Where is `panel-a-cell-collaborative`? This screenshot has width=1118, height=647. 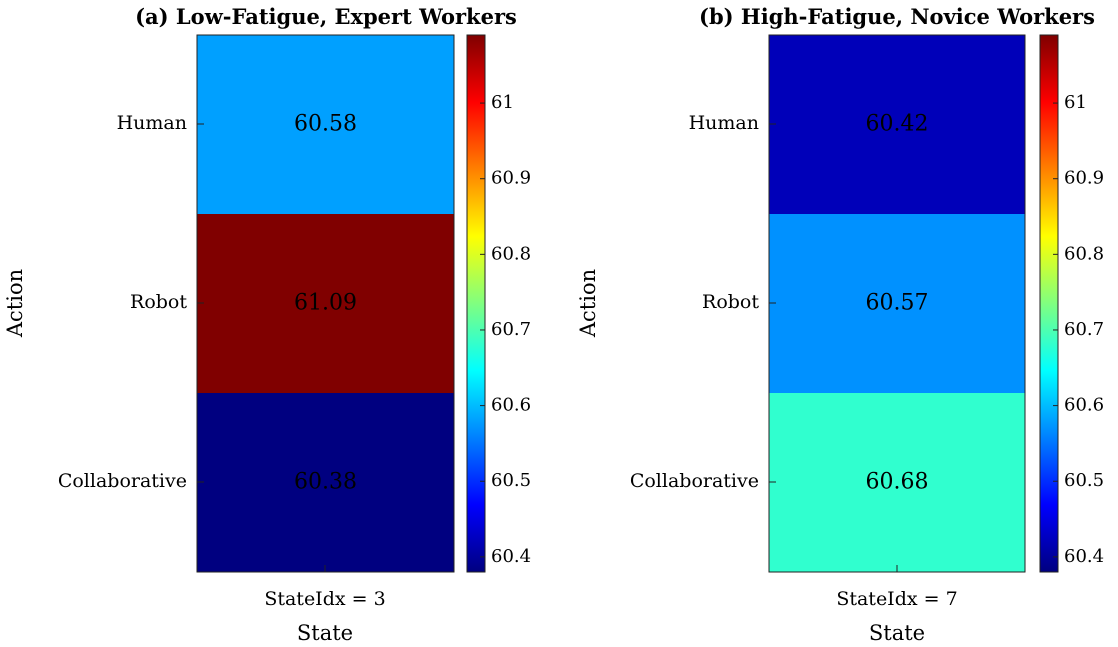
panel-a-cell-collaborative is located at coordinates (325, 482).